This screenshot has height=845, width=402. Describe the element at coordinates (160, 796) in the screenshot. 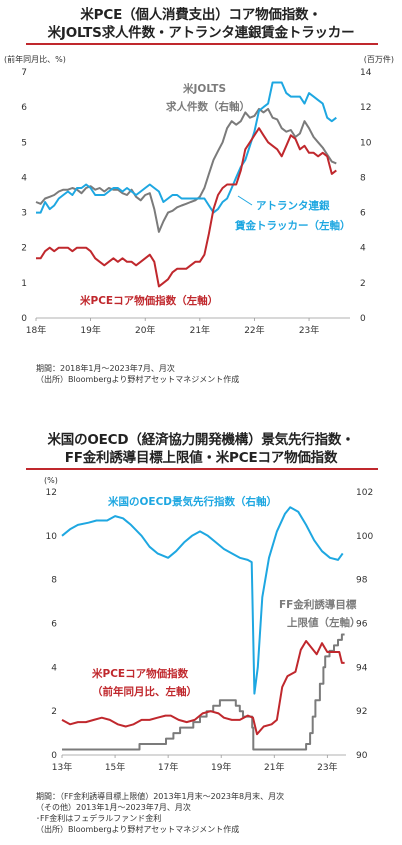

I see `chart2-note-period: 期間：（FF金利誘導目標上限値）2013年1月末～2023年8月末、月次` at that location.